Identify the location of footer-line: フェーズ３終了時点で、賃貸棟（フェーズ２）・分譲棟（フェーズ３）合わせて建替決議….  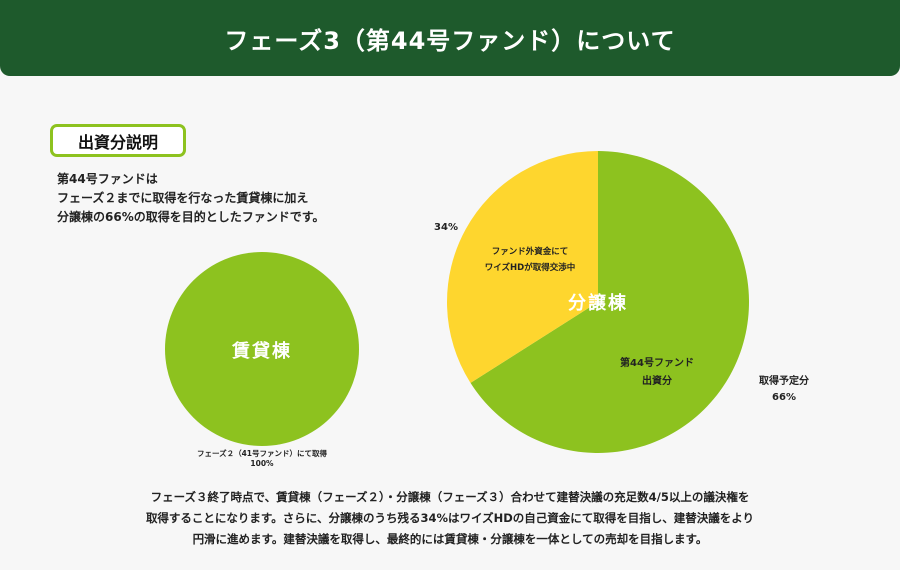
(450, 497).